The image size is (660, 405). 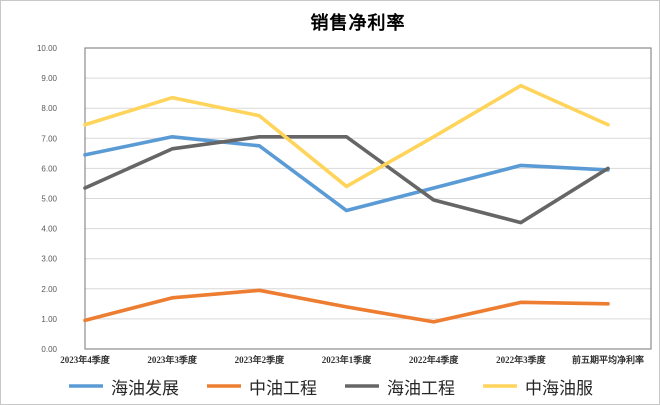 What do you see at coordinates (421, 388) in the screenshot?
I see `legend-label: 海油工程` at bounding box center [421, 388].